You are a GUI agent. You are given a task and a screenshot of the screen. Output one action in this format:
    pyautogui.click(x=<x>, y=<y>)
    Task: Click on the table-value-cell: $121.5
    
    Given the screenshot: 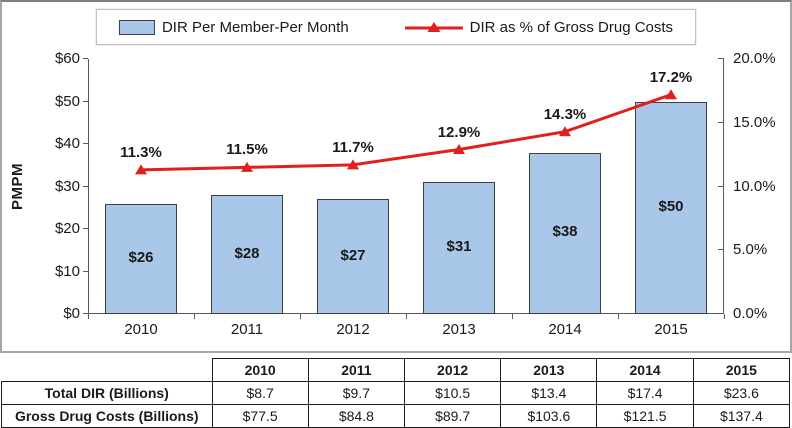 What is the action you would take?
    pyautogui.click(x=645, y=416)
    